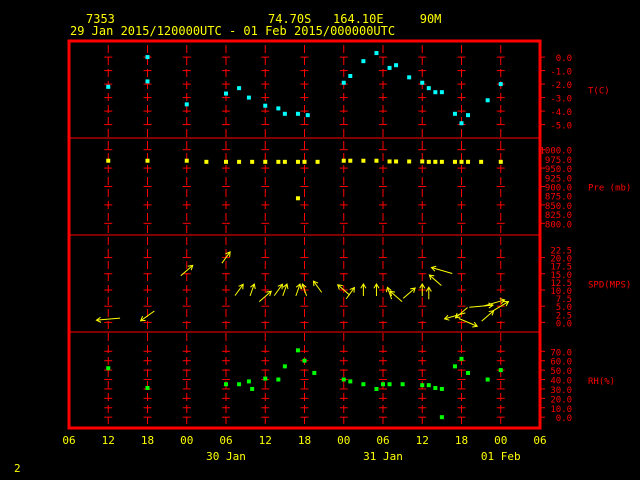 This screenshot has height=480, width=640. What do you see at coordinates (609, 189) in the screenshot?
I see `pres-axis-label: Pre (mb)` at bounding box center [609, 189].